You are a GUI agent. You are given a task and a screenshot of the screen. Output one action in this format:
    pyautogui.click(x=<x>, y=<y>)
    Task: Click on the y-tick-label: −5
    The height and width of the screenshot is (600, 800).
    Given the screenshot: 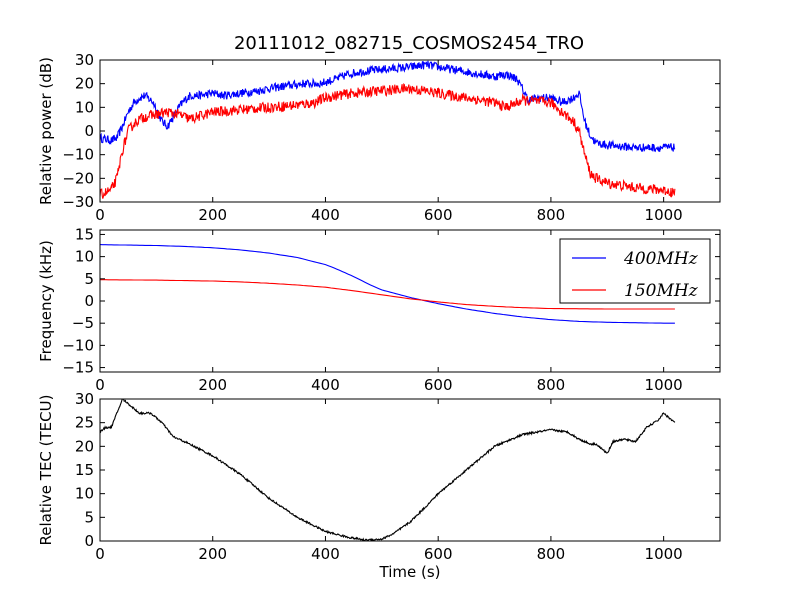 What is the action you would take?
    pyautogui.click(x=83, y=323)
    